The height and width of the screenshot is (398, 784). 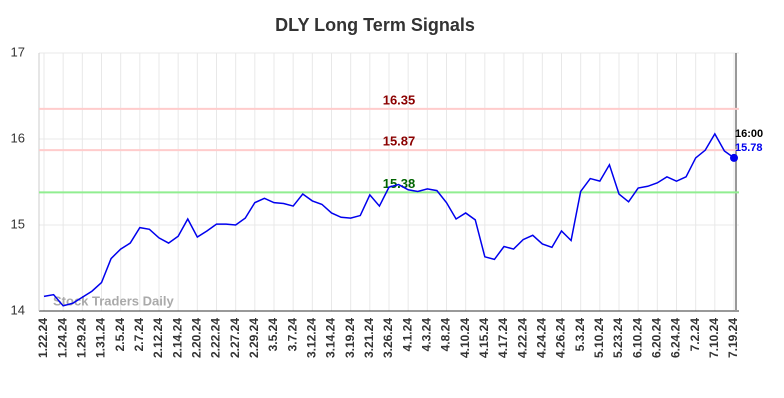 I want to click on x-tick-label: 4.1.24, so click(x=407, y=335).